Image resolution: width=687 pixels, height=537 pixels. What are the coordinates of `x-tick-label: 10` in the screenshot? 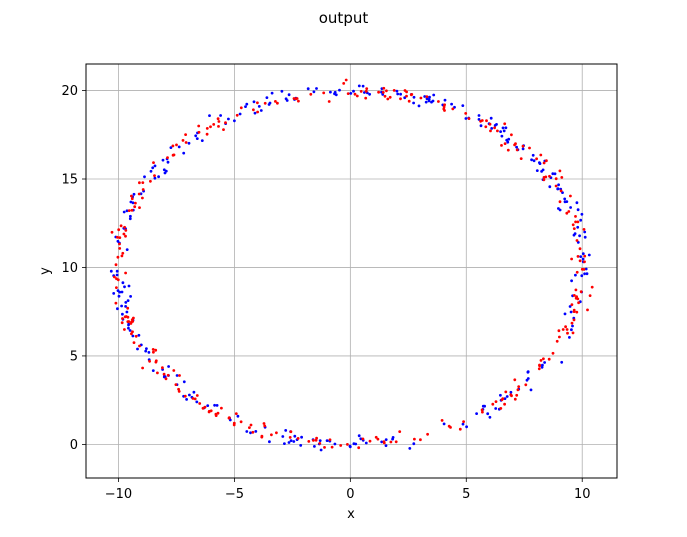 It's located at (582, 494).